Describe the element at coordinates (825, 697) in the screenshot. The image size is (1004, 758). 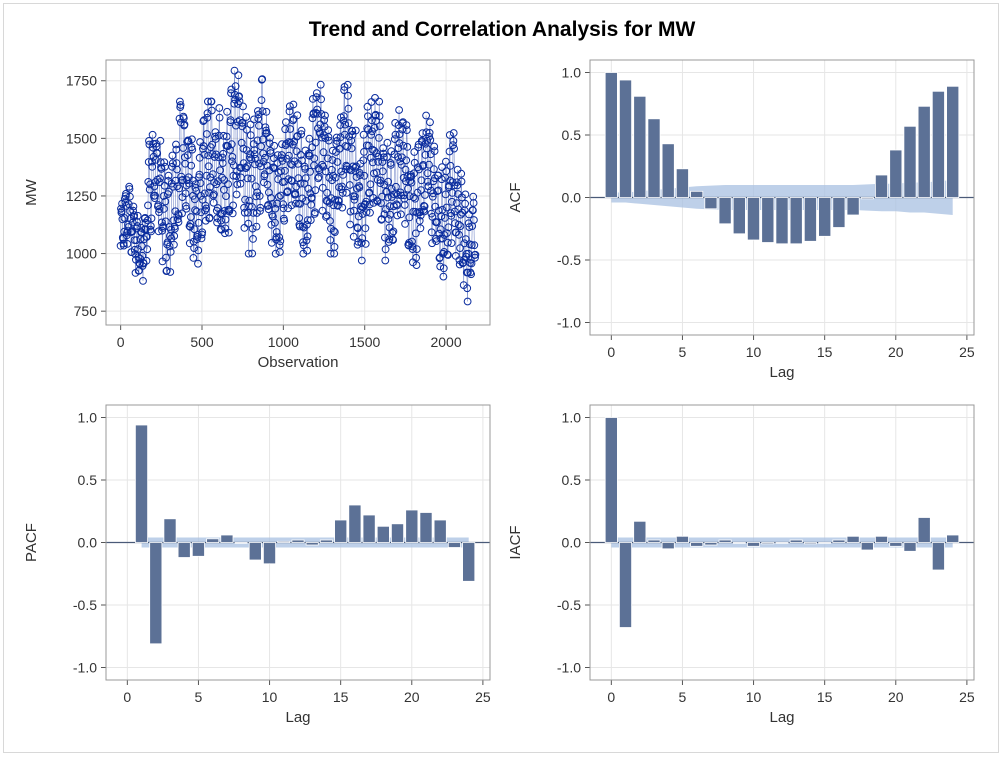
I see `x-tick-label: 15` at that location.